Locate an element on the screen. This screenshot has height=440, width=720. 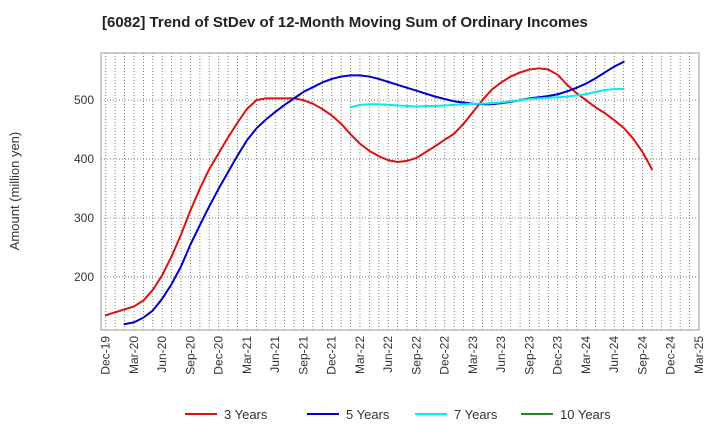
x-tick-label: Sep-23 is located at coordinates (529, 355).